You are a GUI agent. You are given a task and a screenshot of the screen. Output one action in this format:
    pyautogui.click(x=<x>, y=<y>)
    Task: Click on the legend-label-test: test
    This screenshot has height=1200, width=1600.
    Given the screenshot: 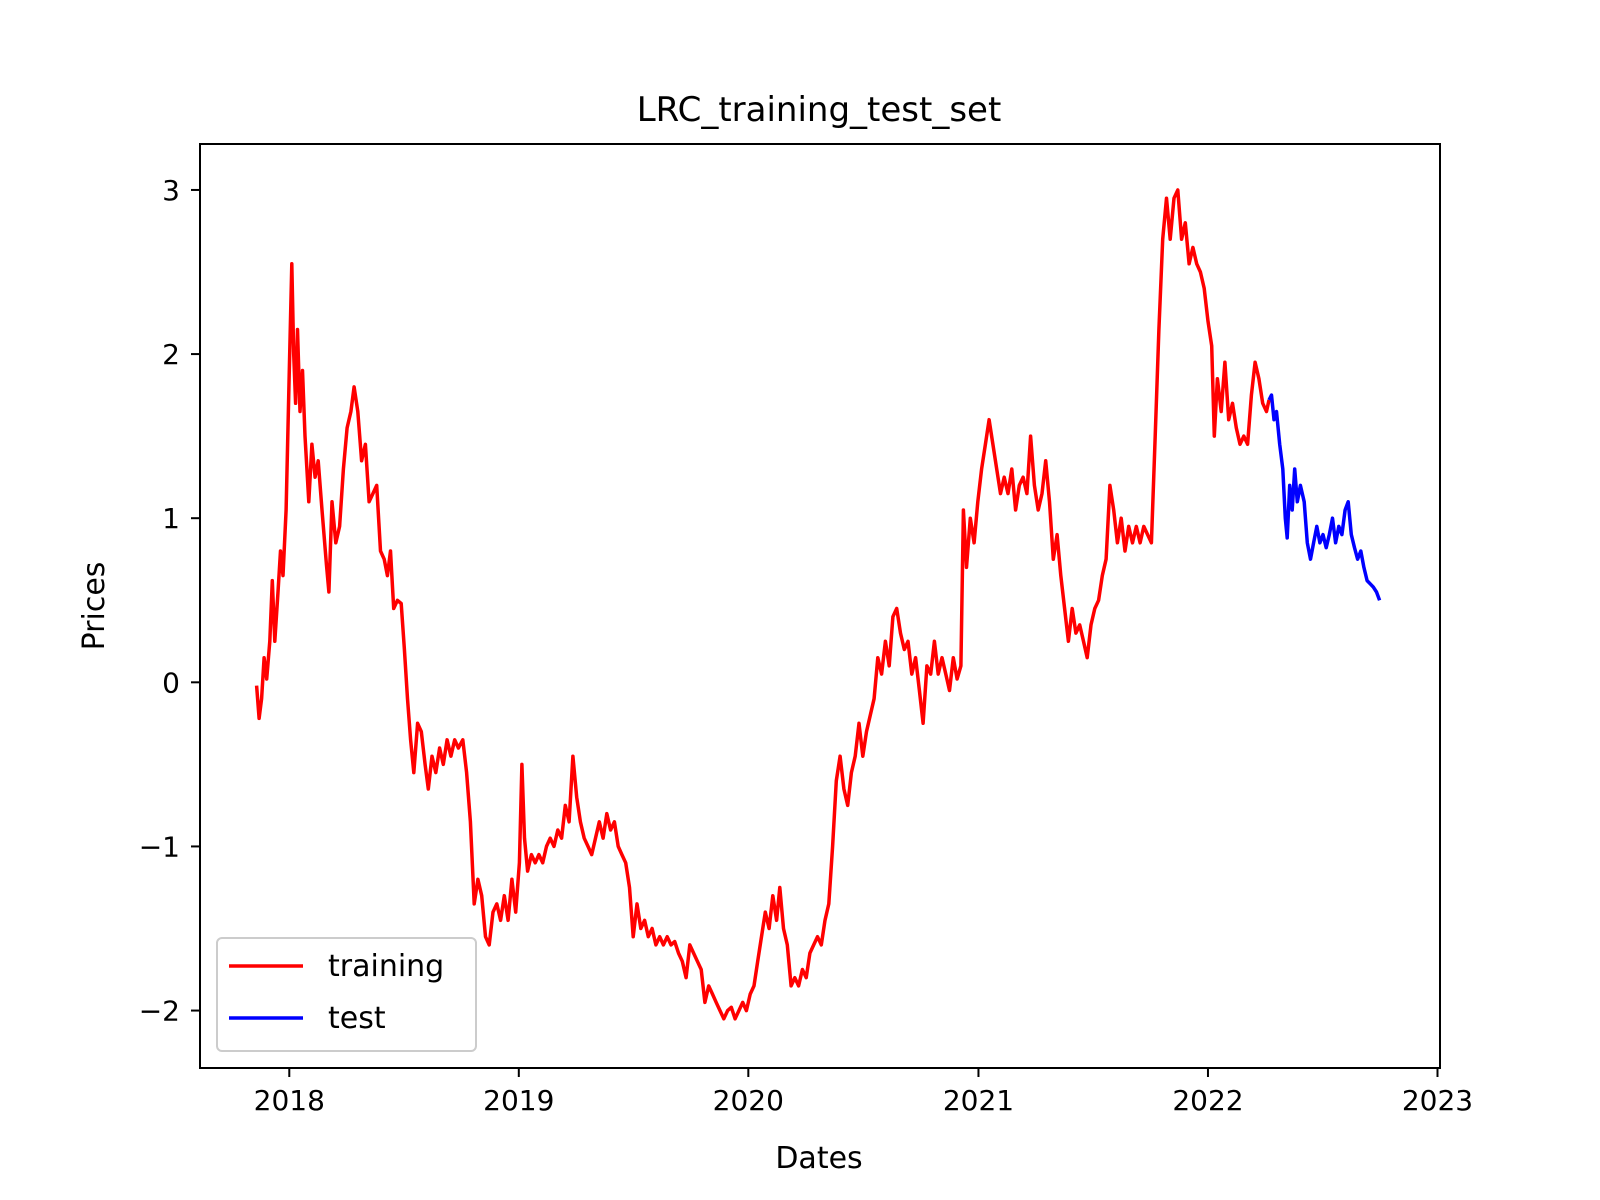 What is the action you would take?
    pyautogui.click(x=357, y=1018)
    